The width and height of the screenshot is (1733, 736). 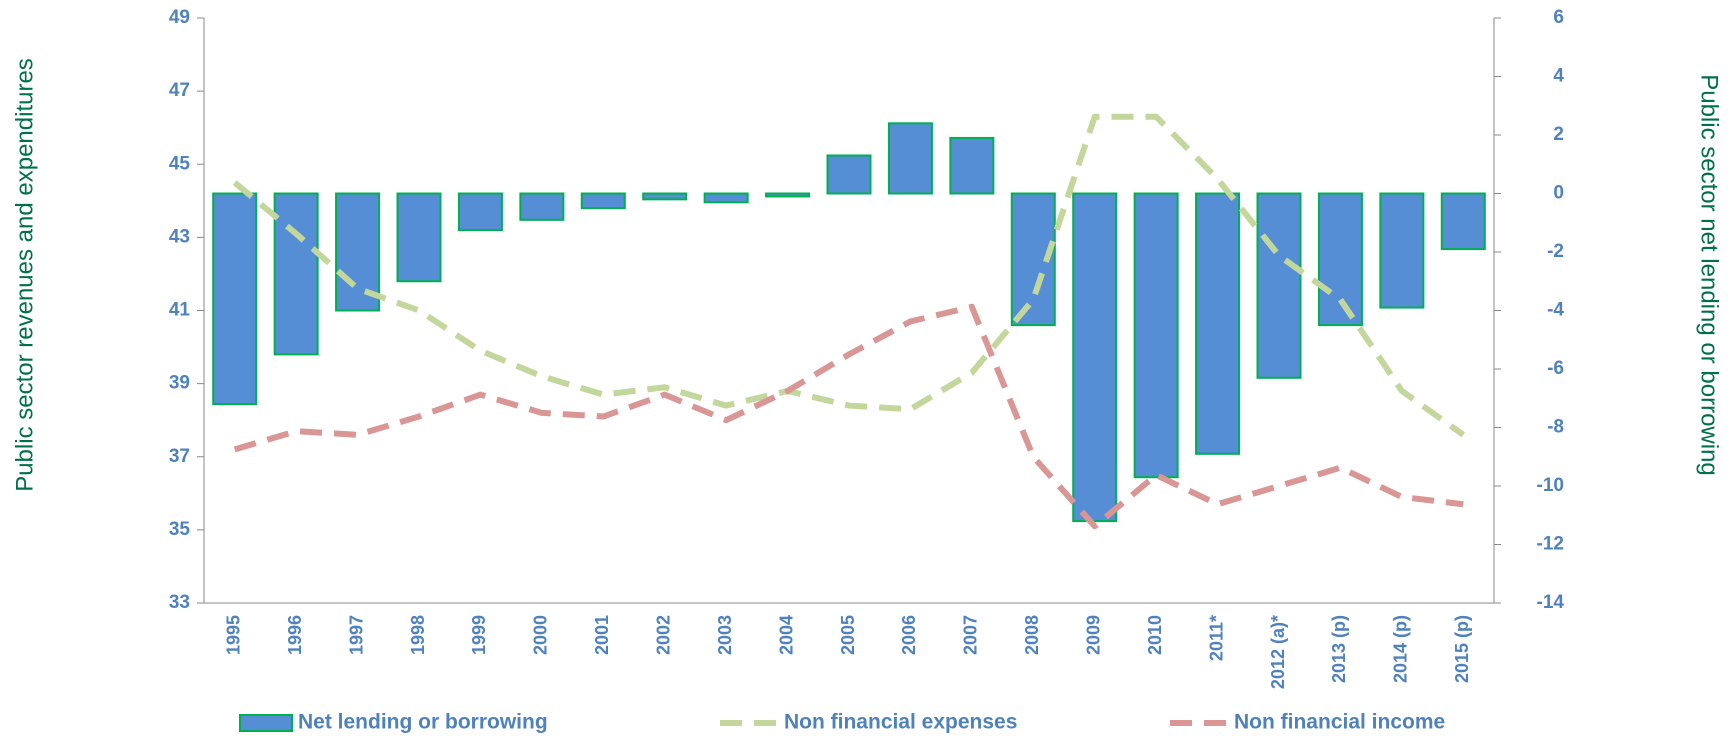 What do you see at coordinates (848, 635) in the screenshot?
I see `x-tick-label: 2005` at bounding box center [848, 635].